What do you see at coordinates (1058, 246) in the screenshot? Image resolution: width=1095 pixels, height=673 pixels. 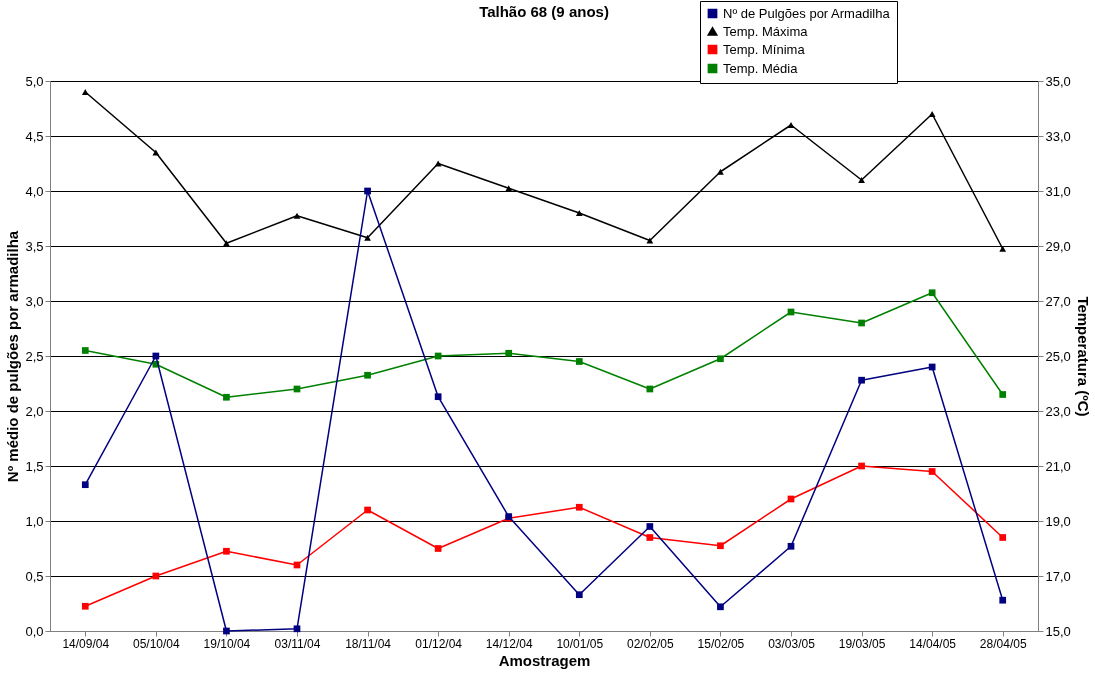 I see `y2-tick-label: 29,0` at bounding box center [1058, 246].